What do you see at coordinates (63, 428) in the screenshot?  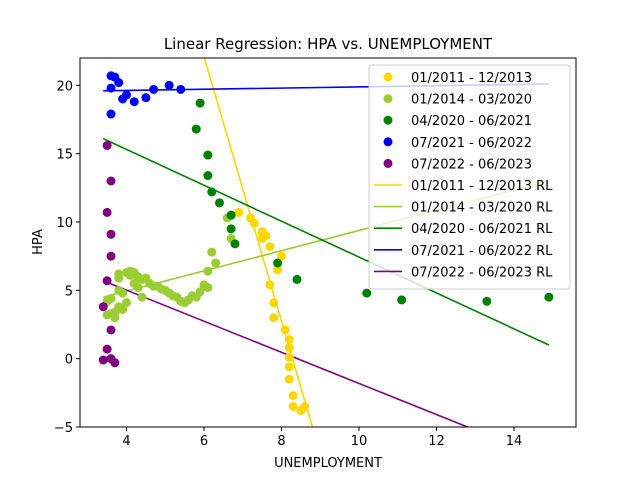 I see `y-tick-label-0: −5` at bounding box center [63, 428].